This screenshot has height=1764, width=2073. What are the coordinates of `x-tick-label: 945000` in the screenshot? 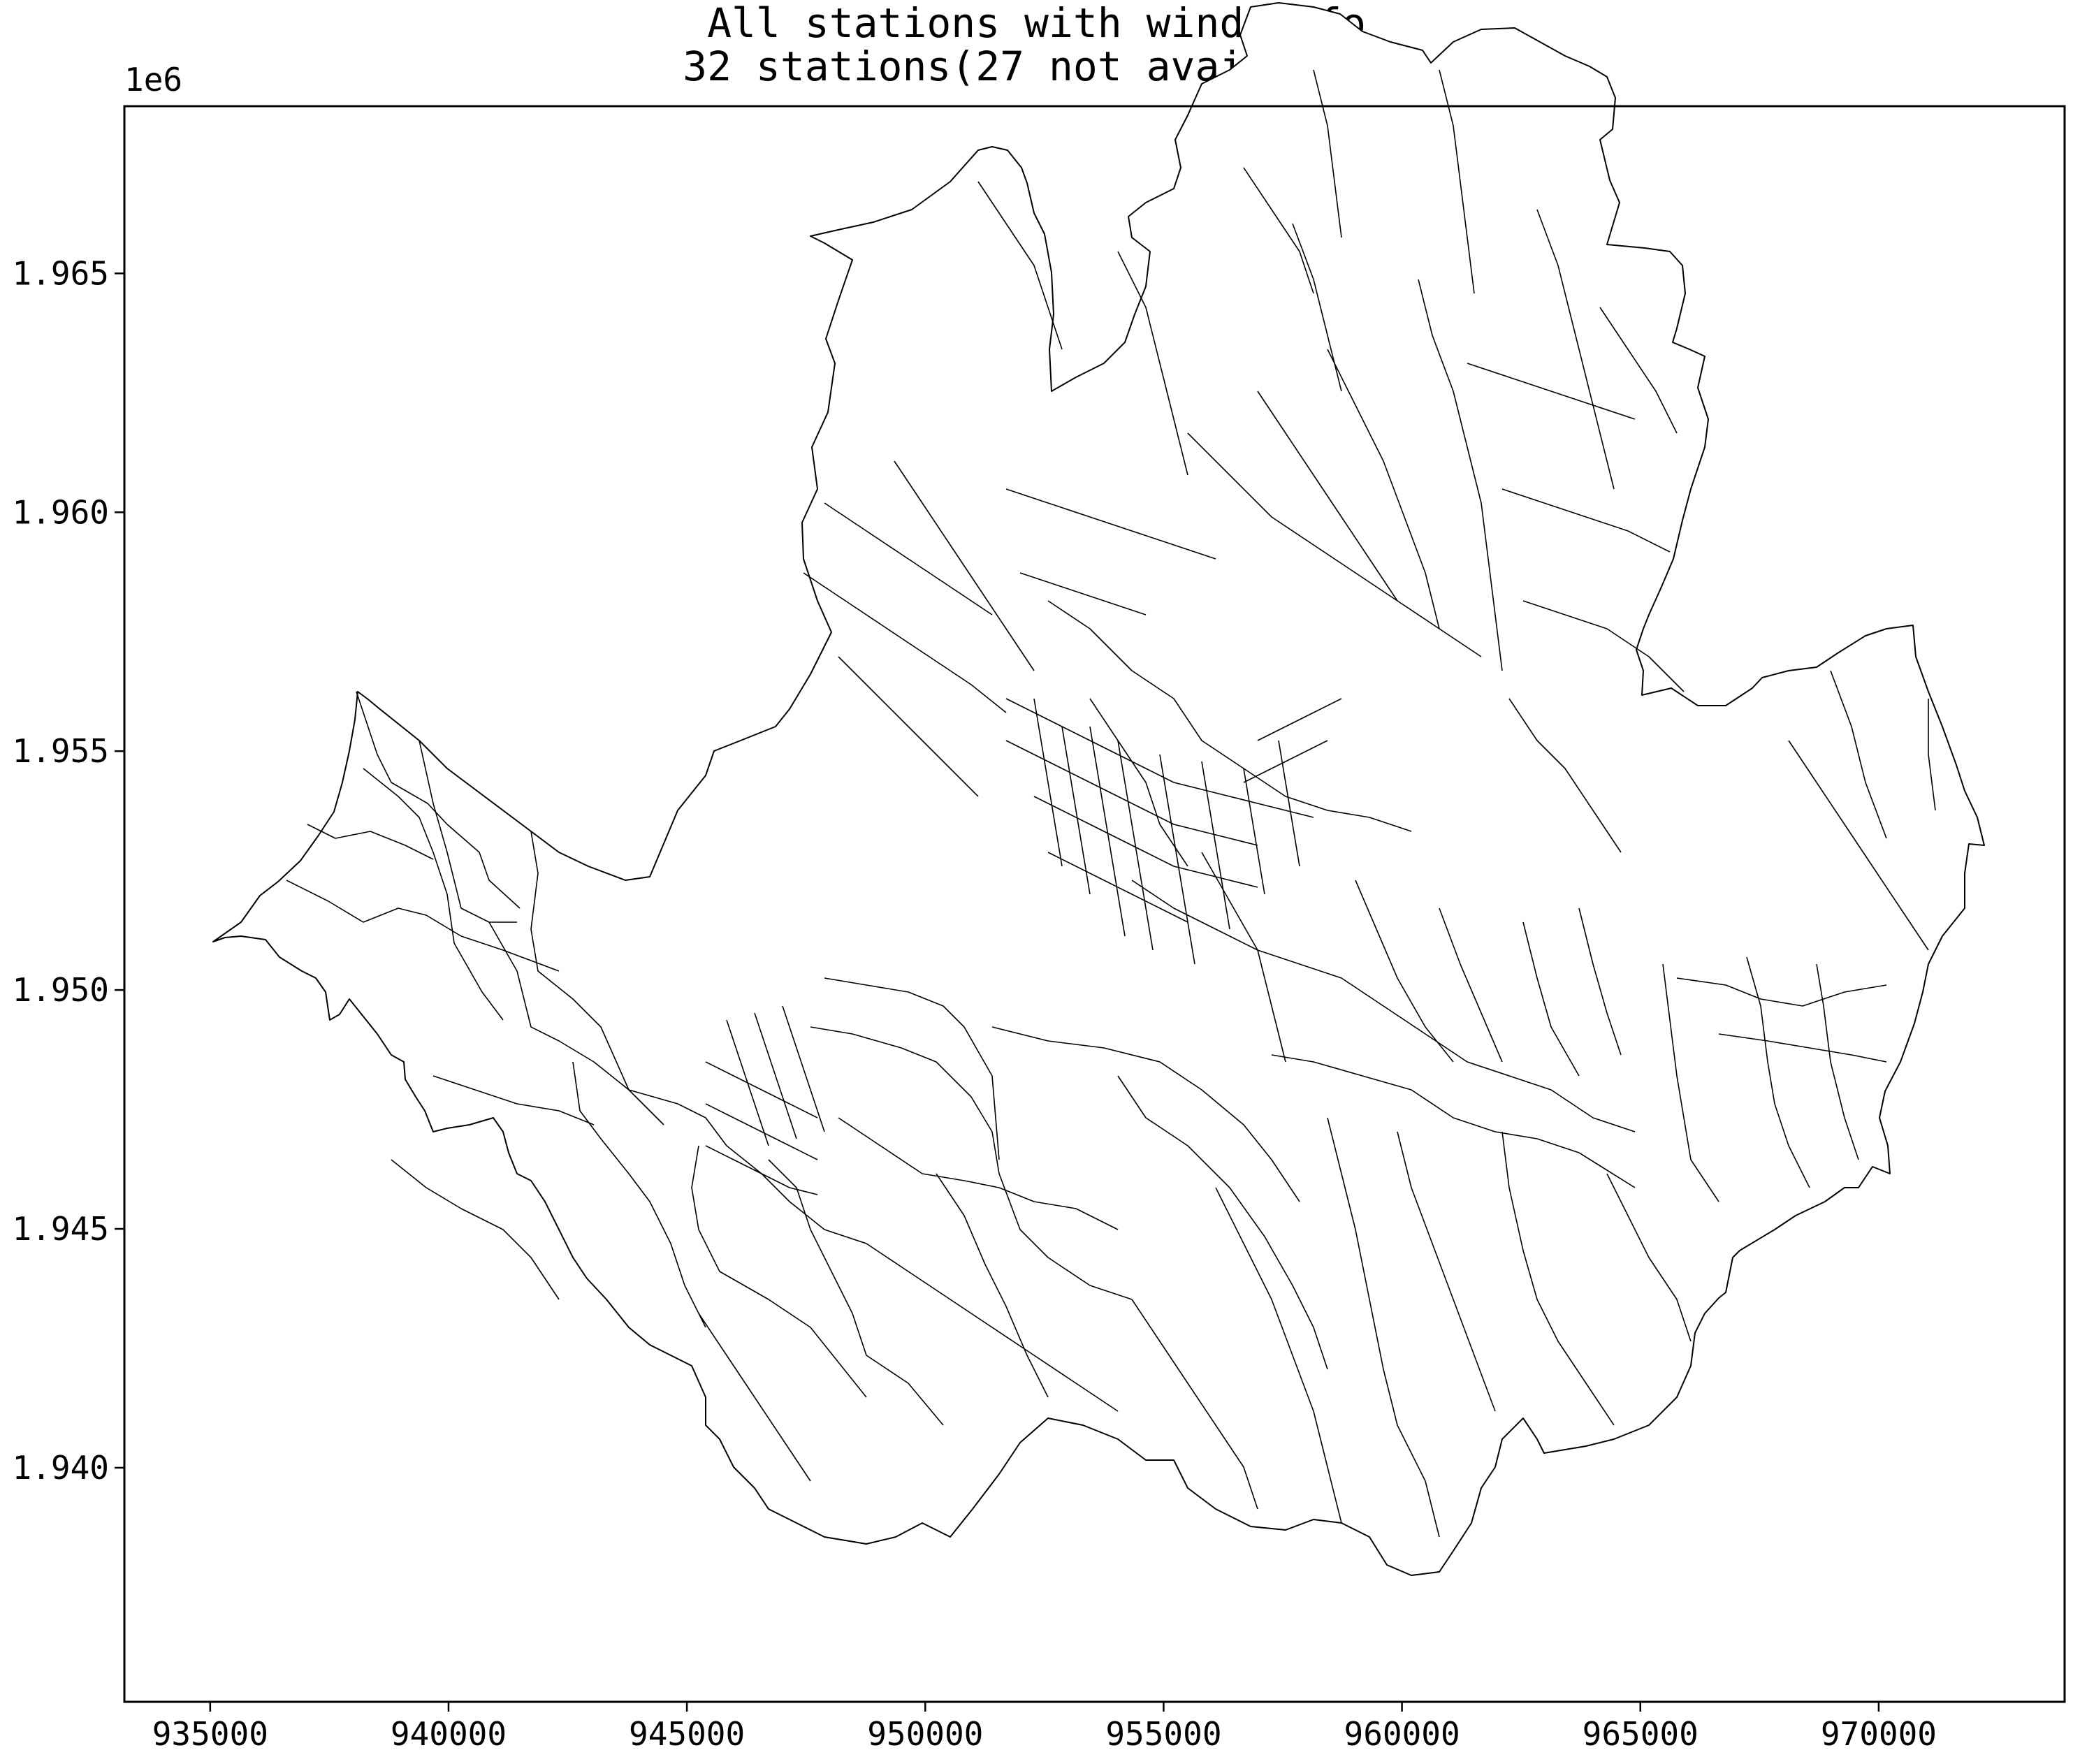 It's located at (687, 1734).